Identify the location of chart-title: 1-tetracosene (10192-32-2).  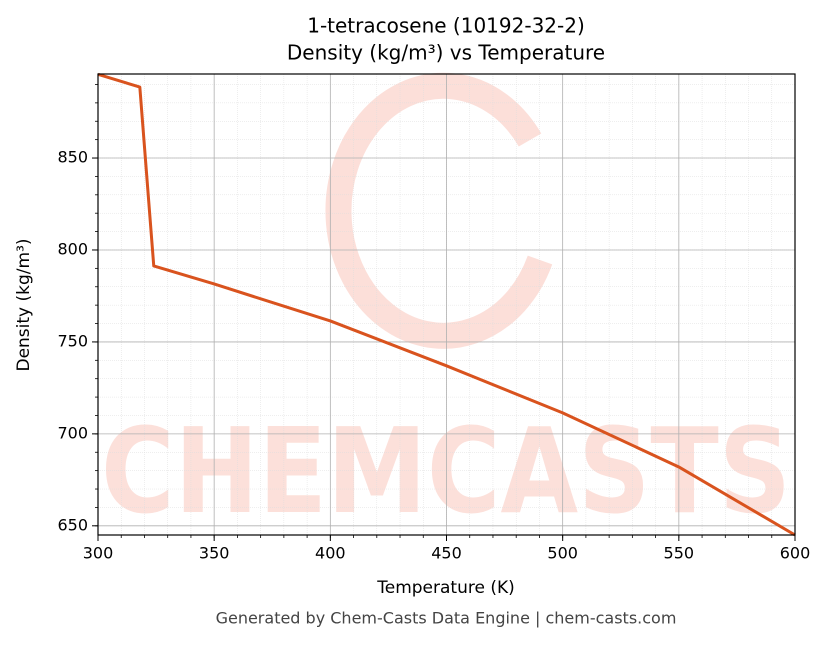
(446, 26).